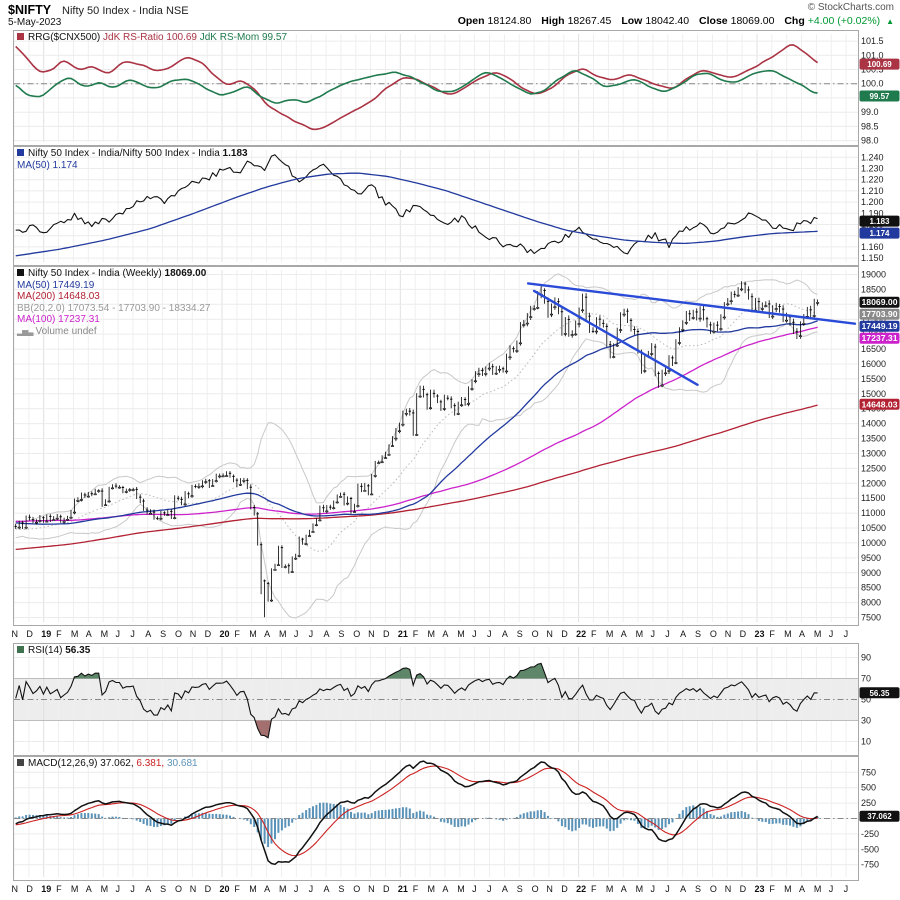  I want to click on svg-text: 13000, so click(873, 454).